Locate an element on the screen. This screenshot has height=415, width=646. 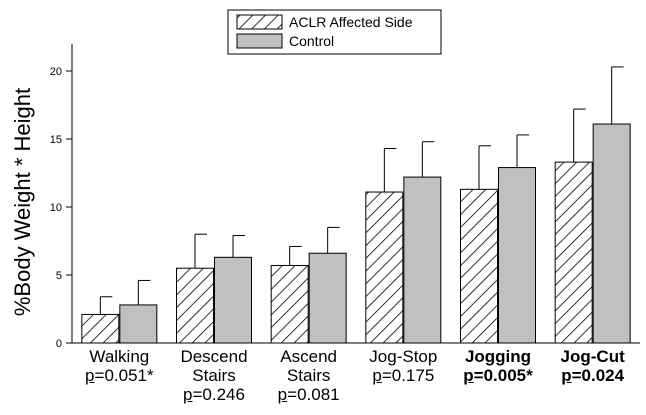
category-name: Ascend is located at coordinates (309, 356).